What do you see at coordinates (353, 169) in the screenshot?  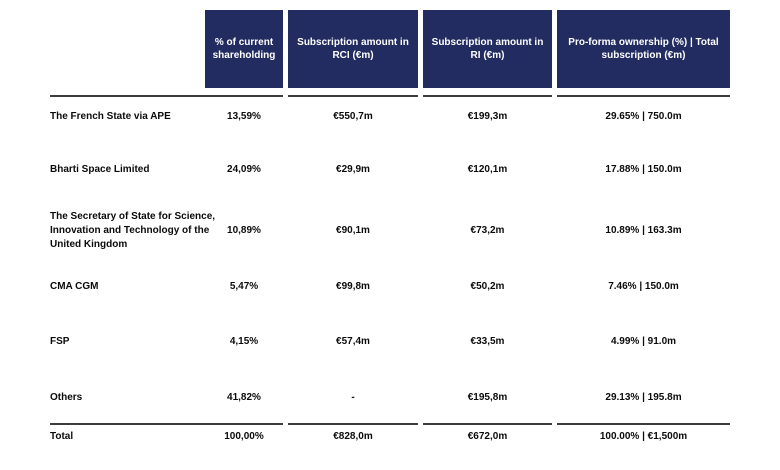 I see `rci-subscription-value: €29,9m` at bounding box center [353, 169].